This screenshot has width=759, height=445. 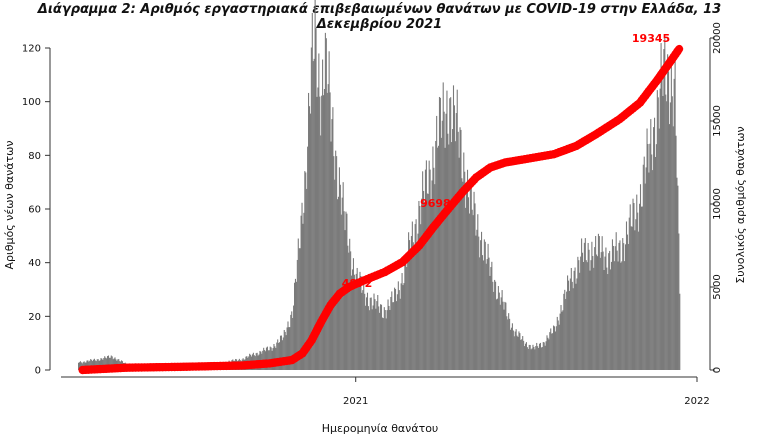 What do you see at coordinates (677, 51) in the screenshot?
I see `cumulative-point` at bounding box center [677, 51].